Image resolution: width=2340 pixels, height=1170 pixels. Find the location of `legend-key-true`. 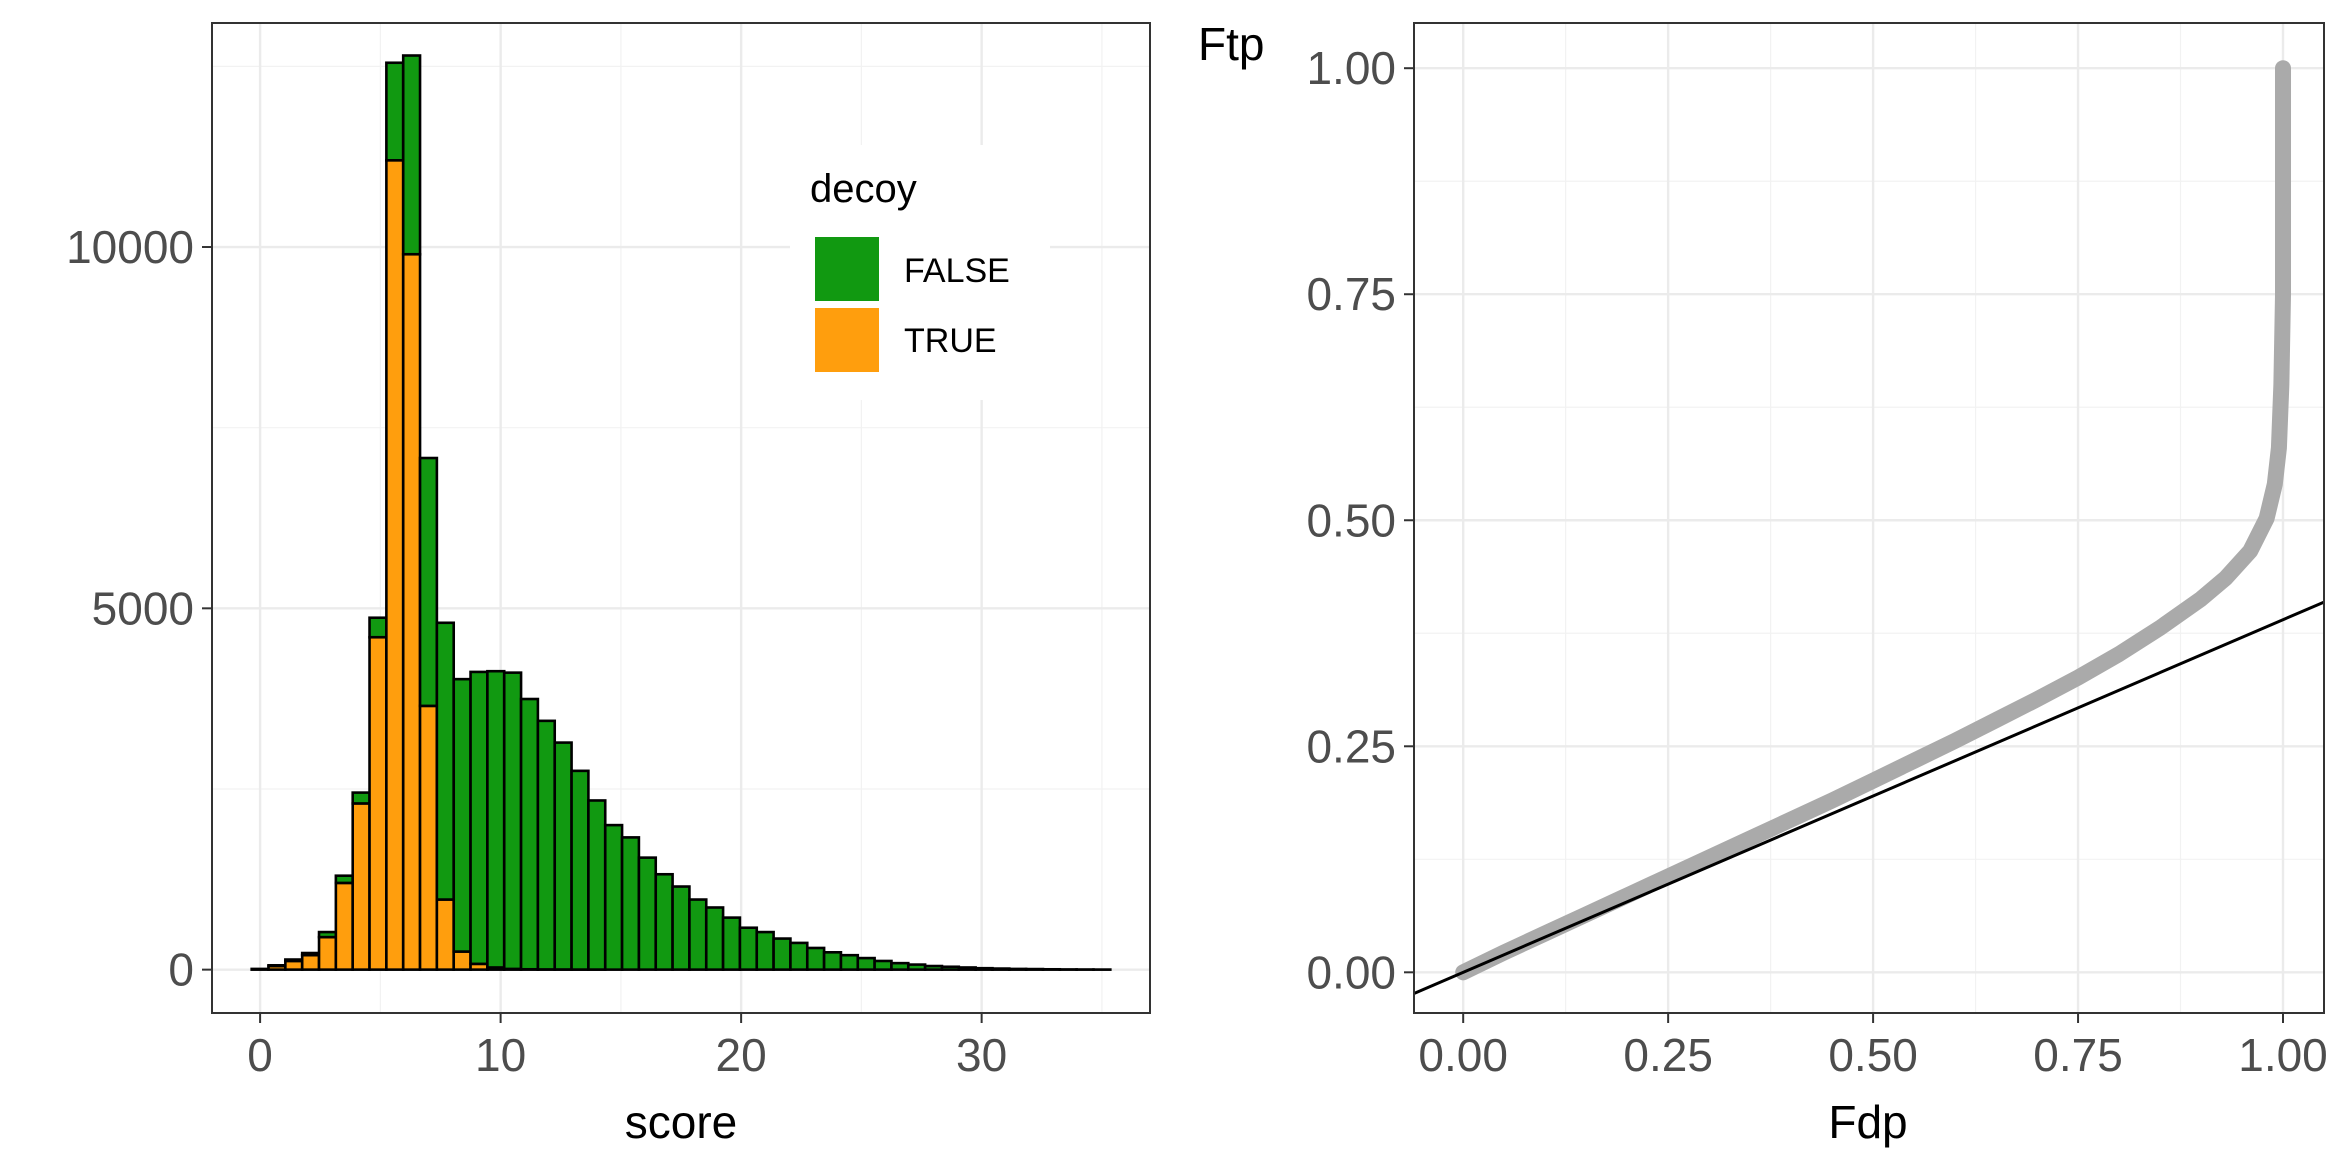

legend-key-true is located at coordinates (847, 340).